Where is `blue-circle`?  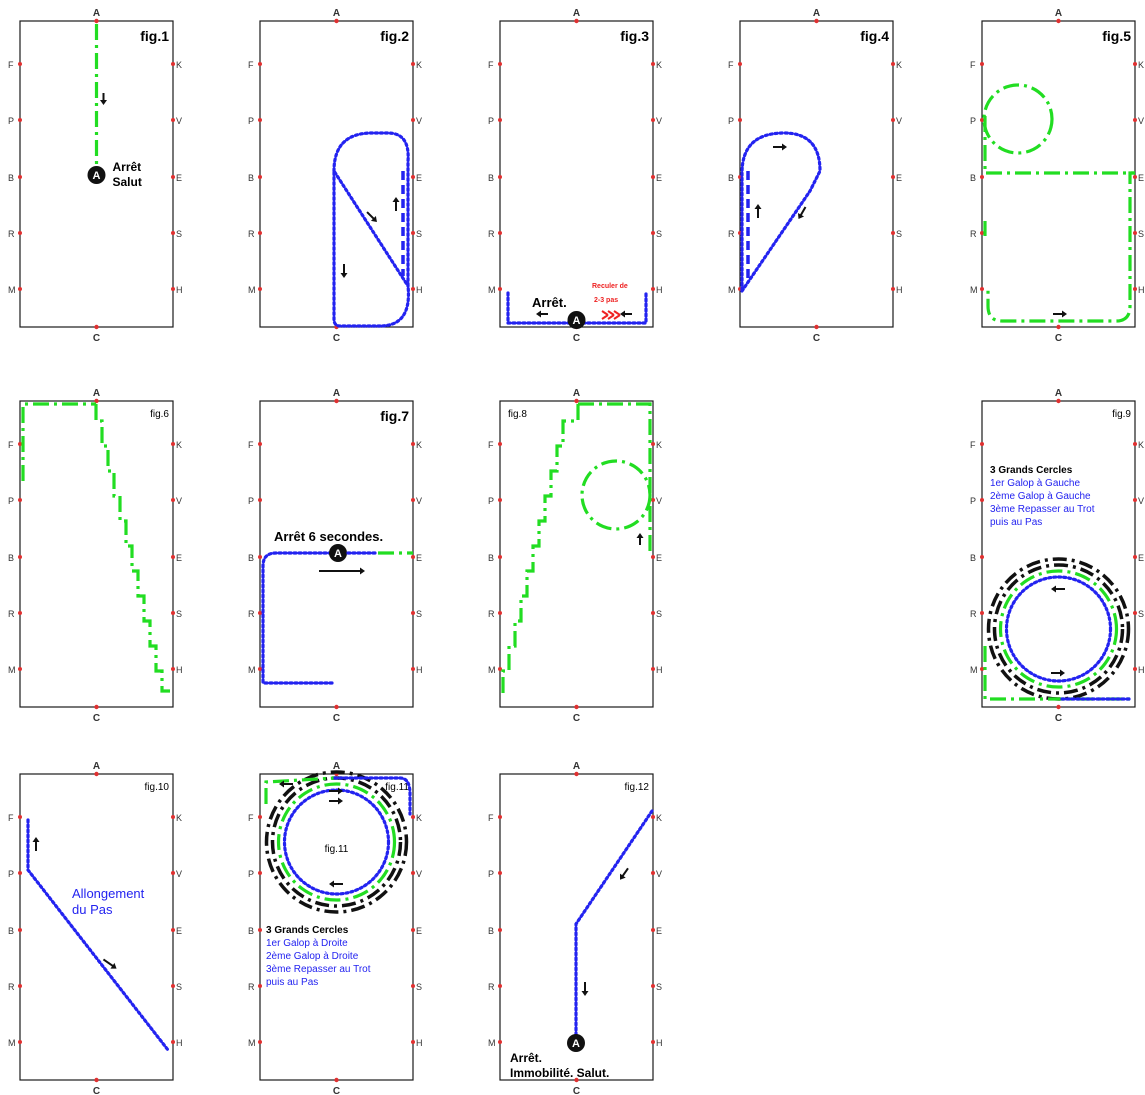 blue-circle is located at coordinates (1058, 629).